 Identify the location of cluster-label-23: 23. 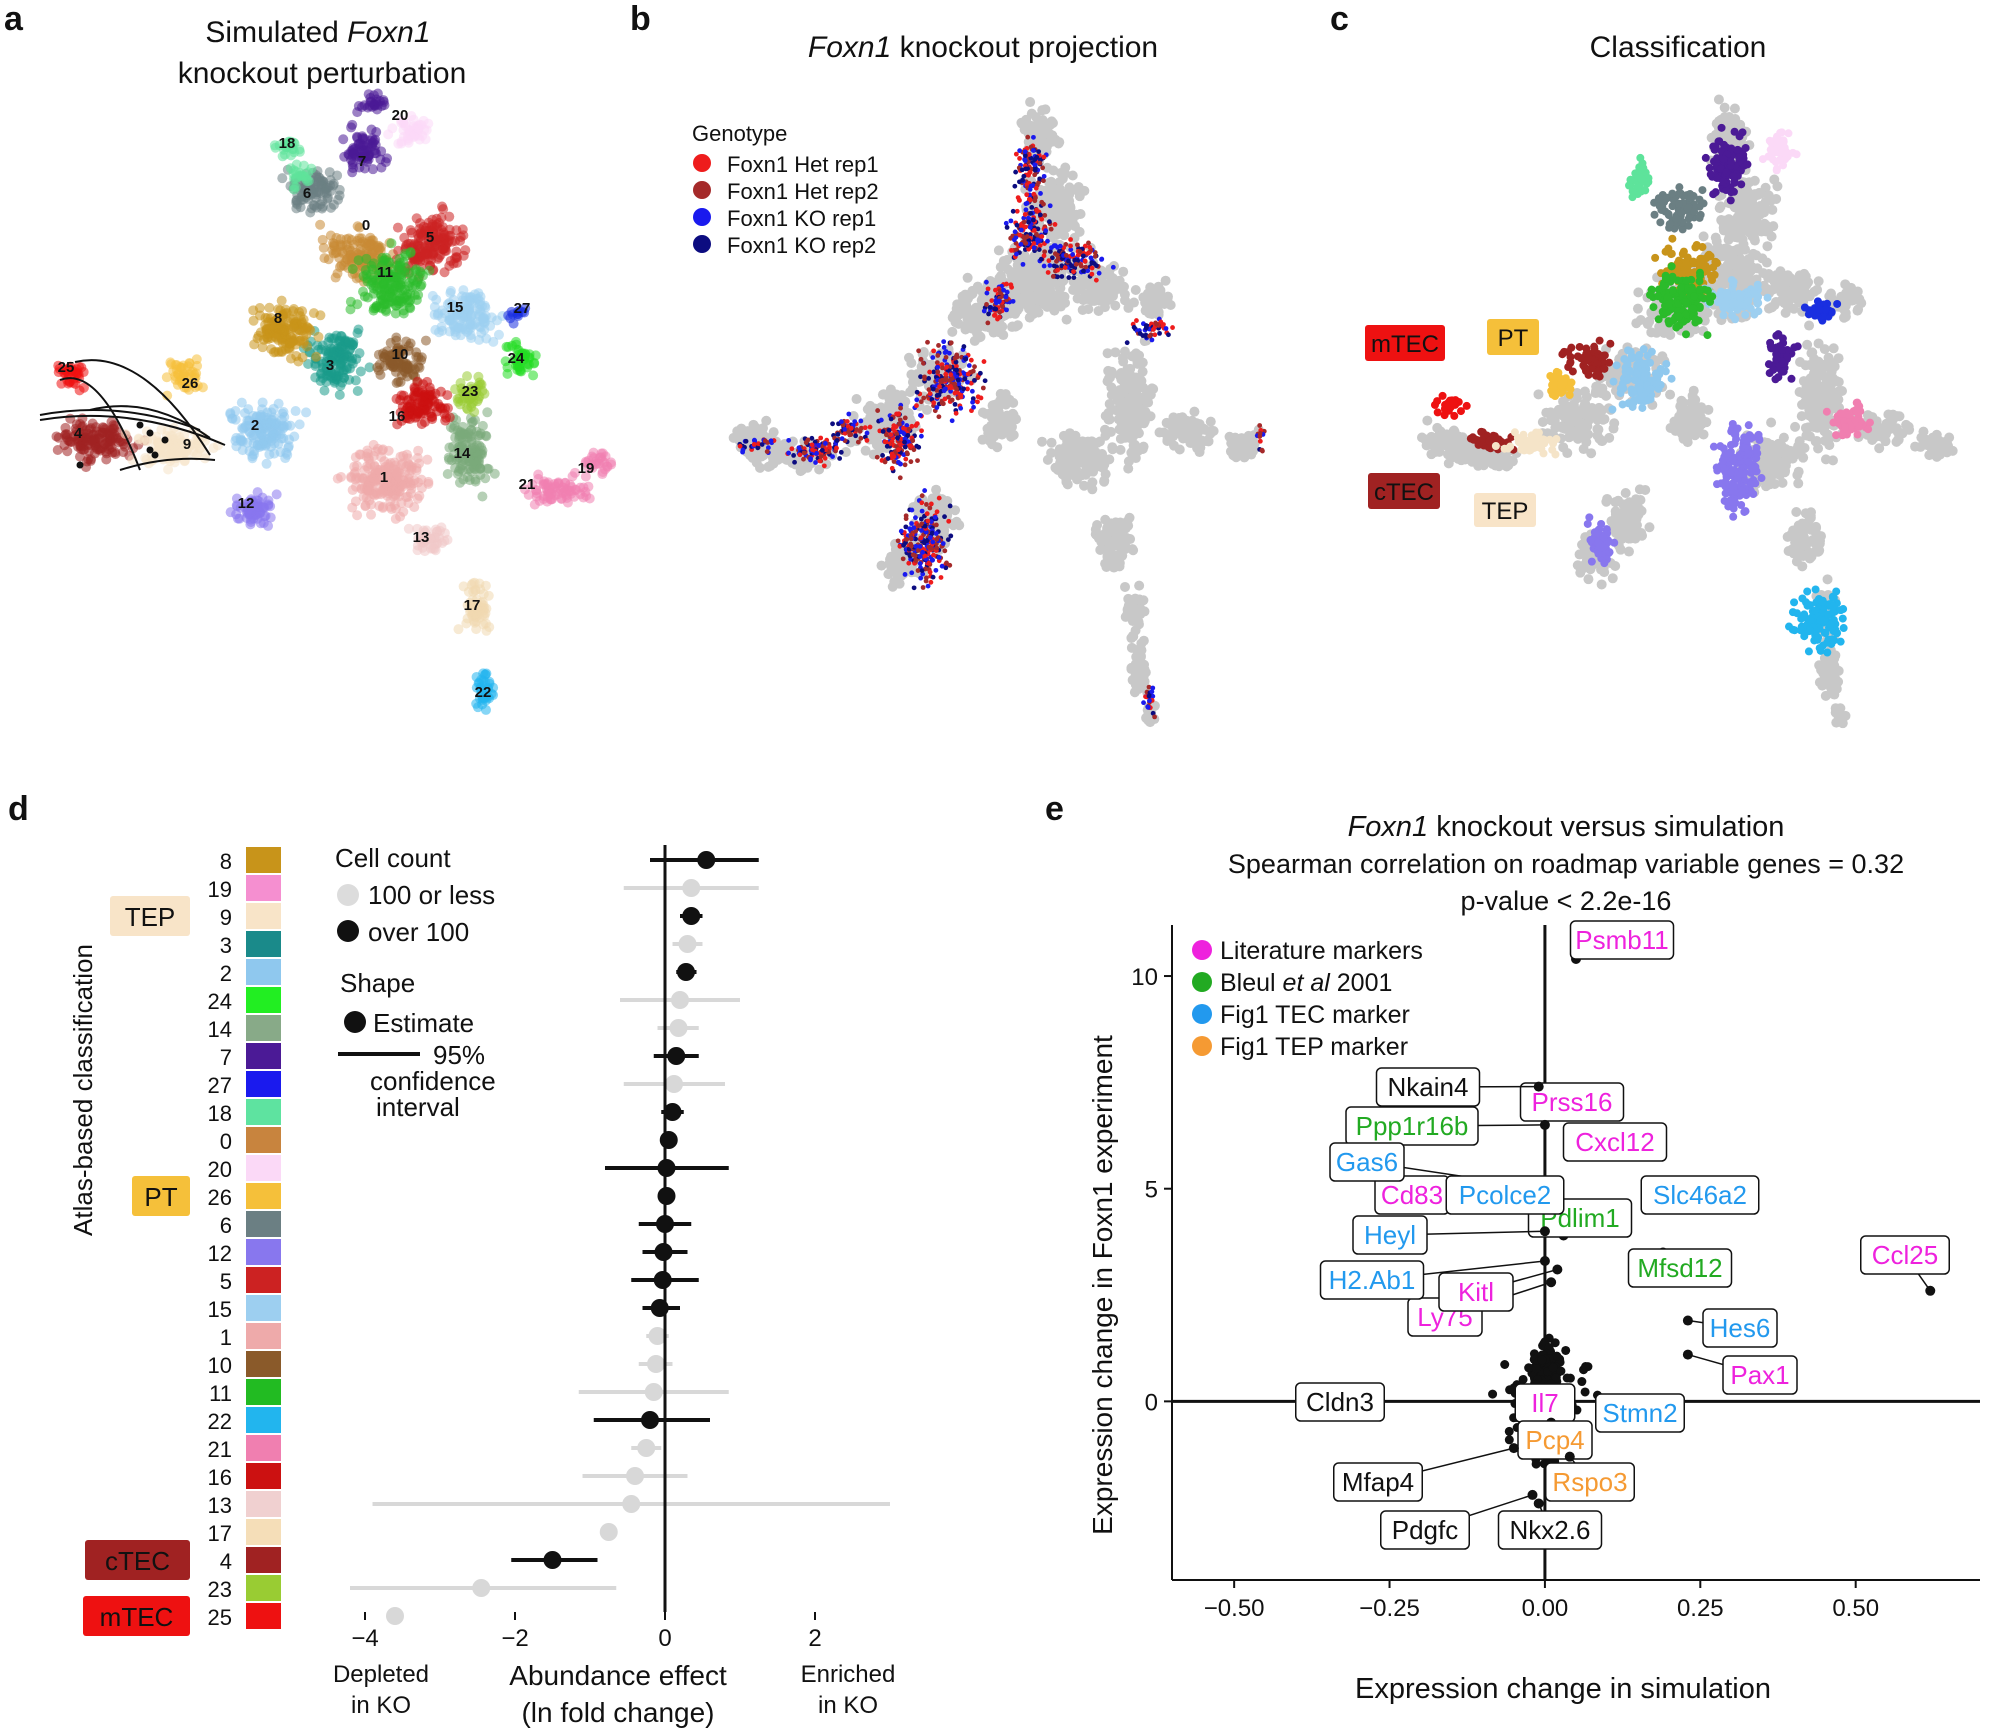
(470, 391).